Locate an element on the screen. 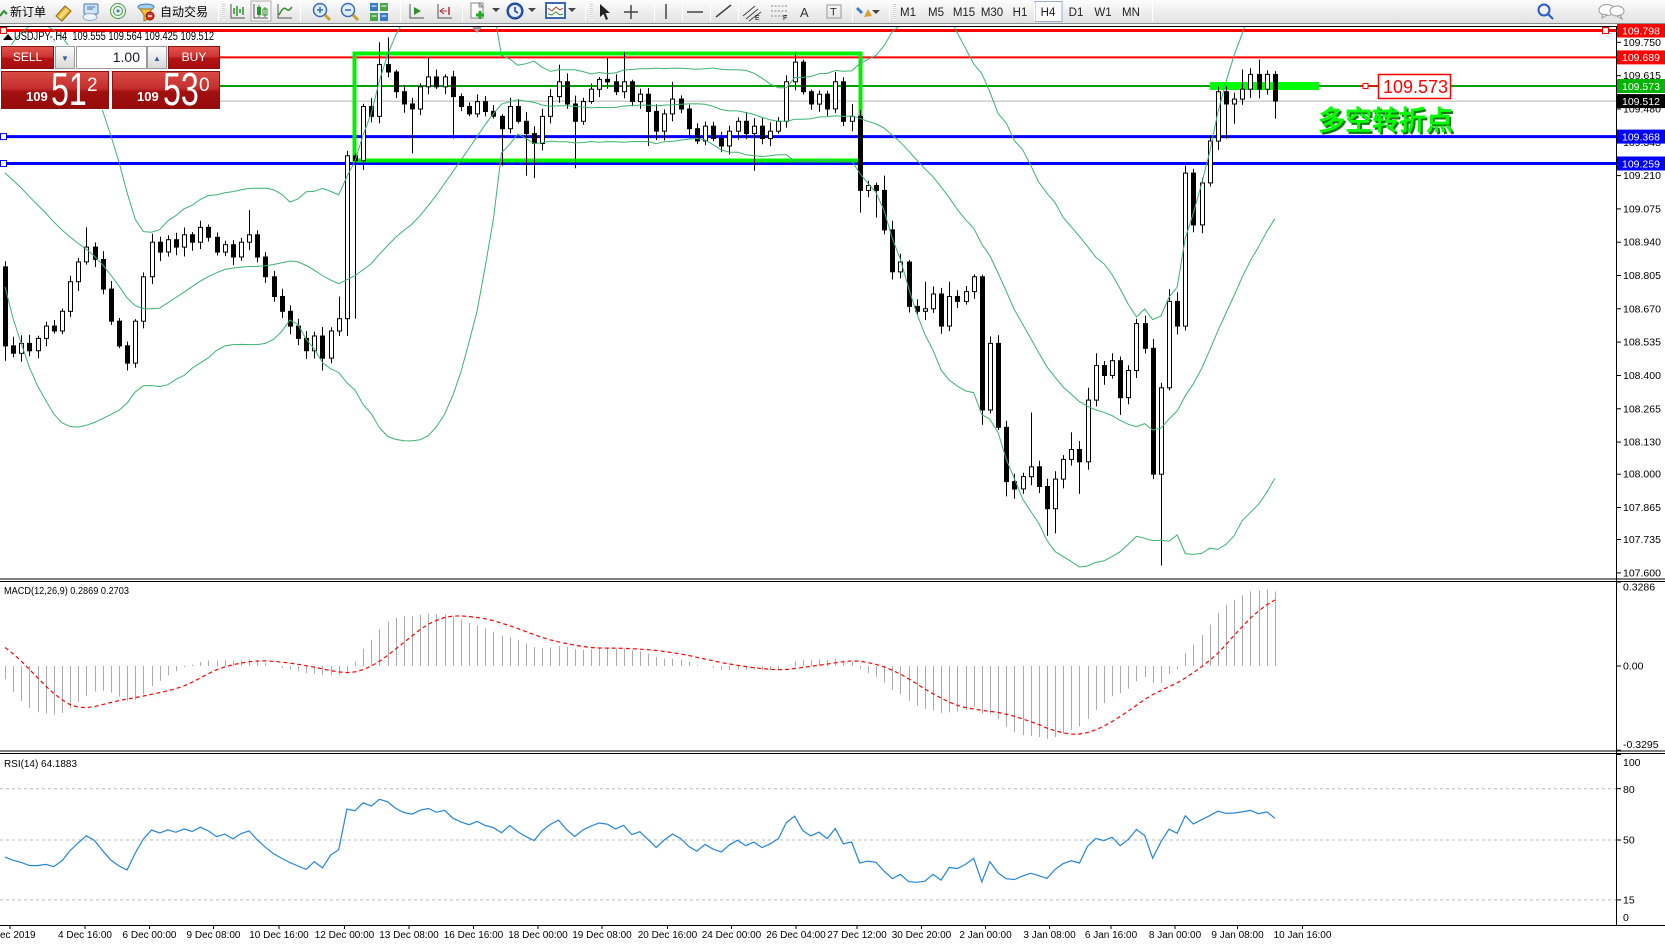 This screenshot has height=945, width=1665. svg-text: 109.259 is located at coordinates (1641, 164).